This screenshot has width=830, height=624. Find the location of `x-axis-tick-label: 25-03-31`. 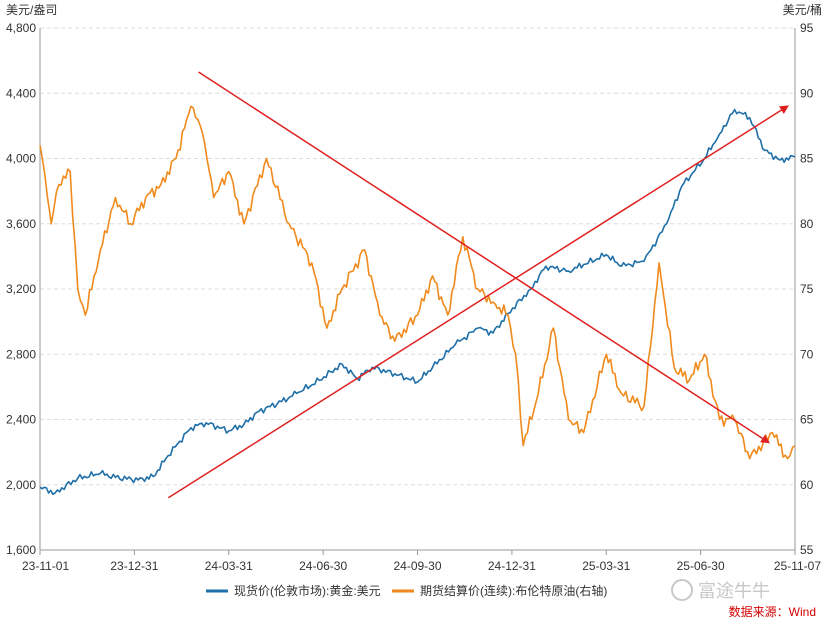

x-axis-tick-label: 25-03-31 is located at coordinates (606, 566).